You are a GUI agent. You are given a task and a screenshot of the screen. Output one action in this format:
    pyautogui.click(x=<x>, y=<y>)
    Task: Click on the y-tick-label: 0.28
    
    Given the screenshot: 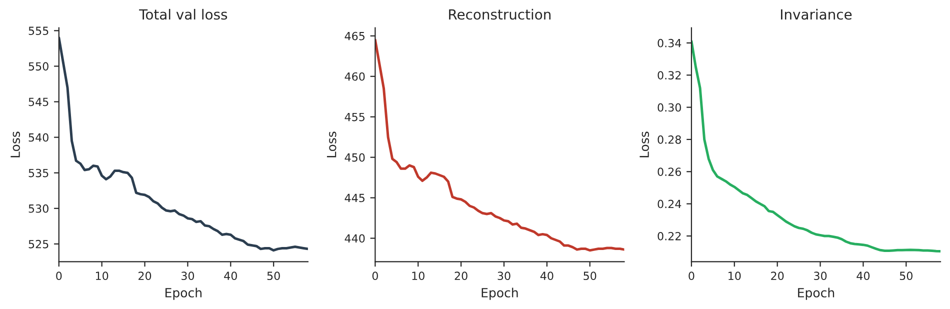 What is the action you would take?
    pyautogui.click(x=669, y=139)
    